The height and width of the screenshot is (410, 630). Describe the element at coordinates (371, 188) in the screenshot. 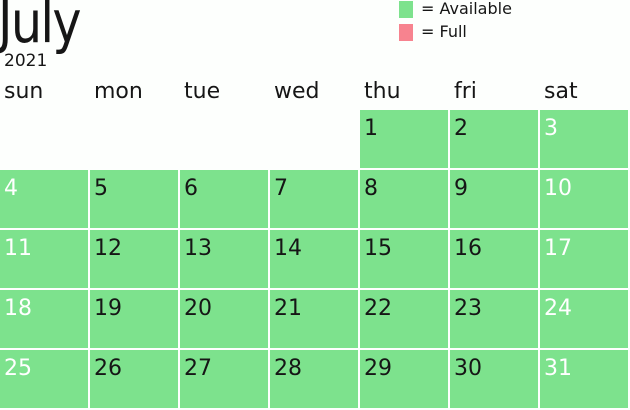

I see `day-number: 8` at that location.